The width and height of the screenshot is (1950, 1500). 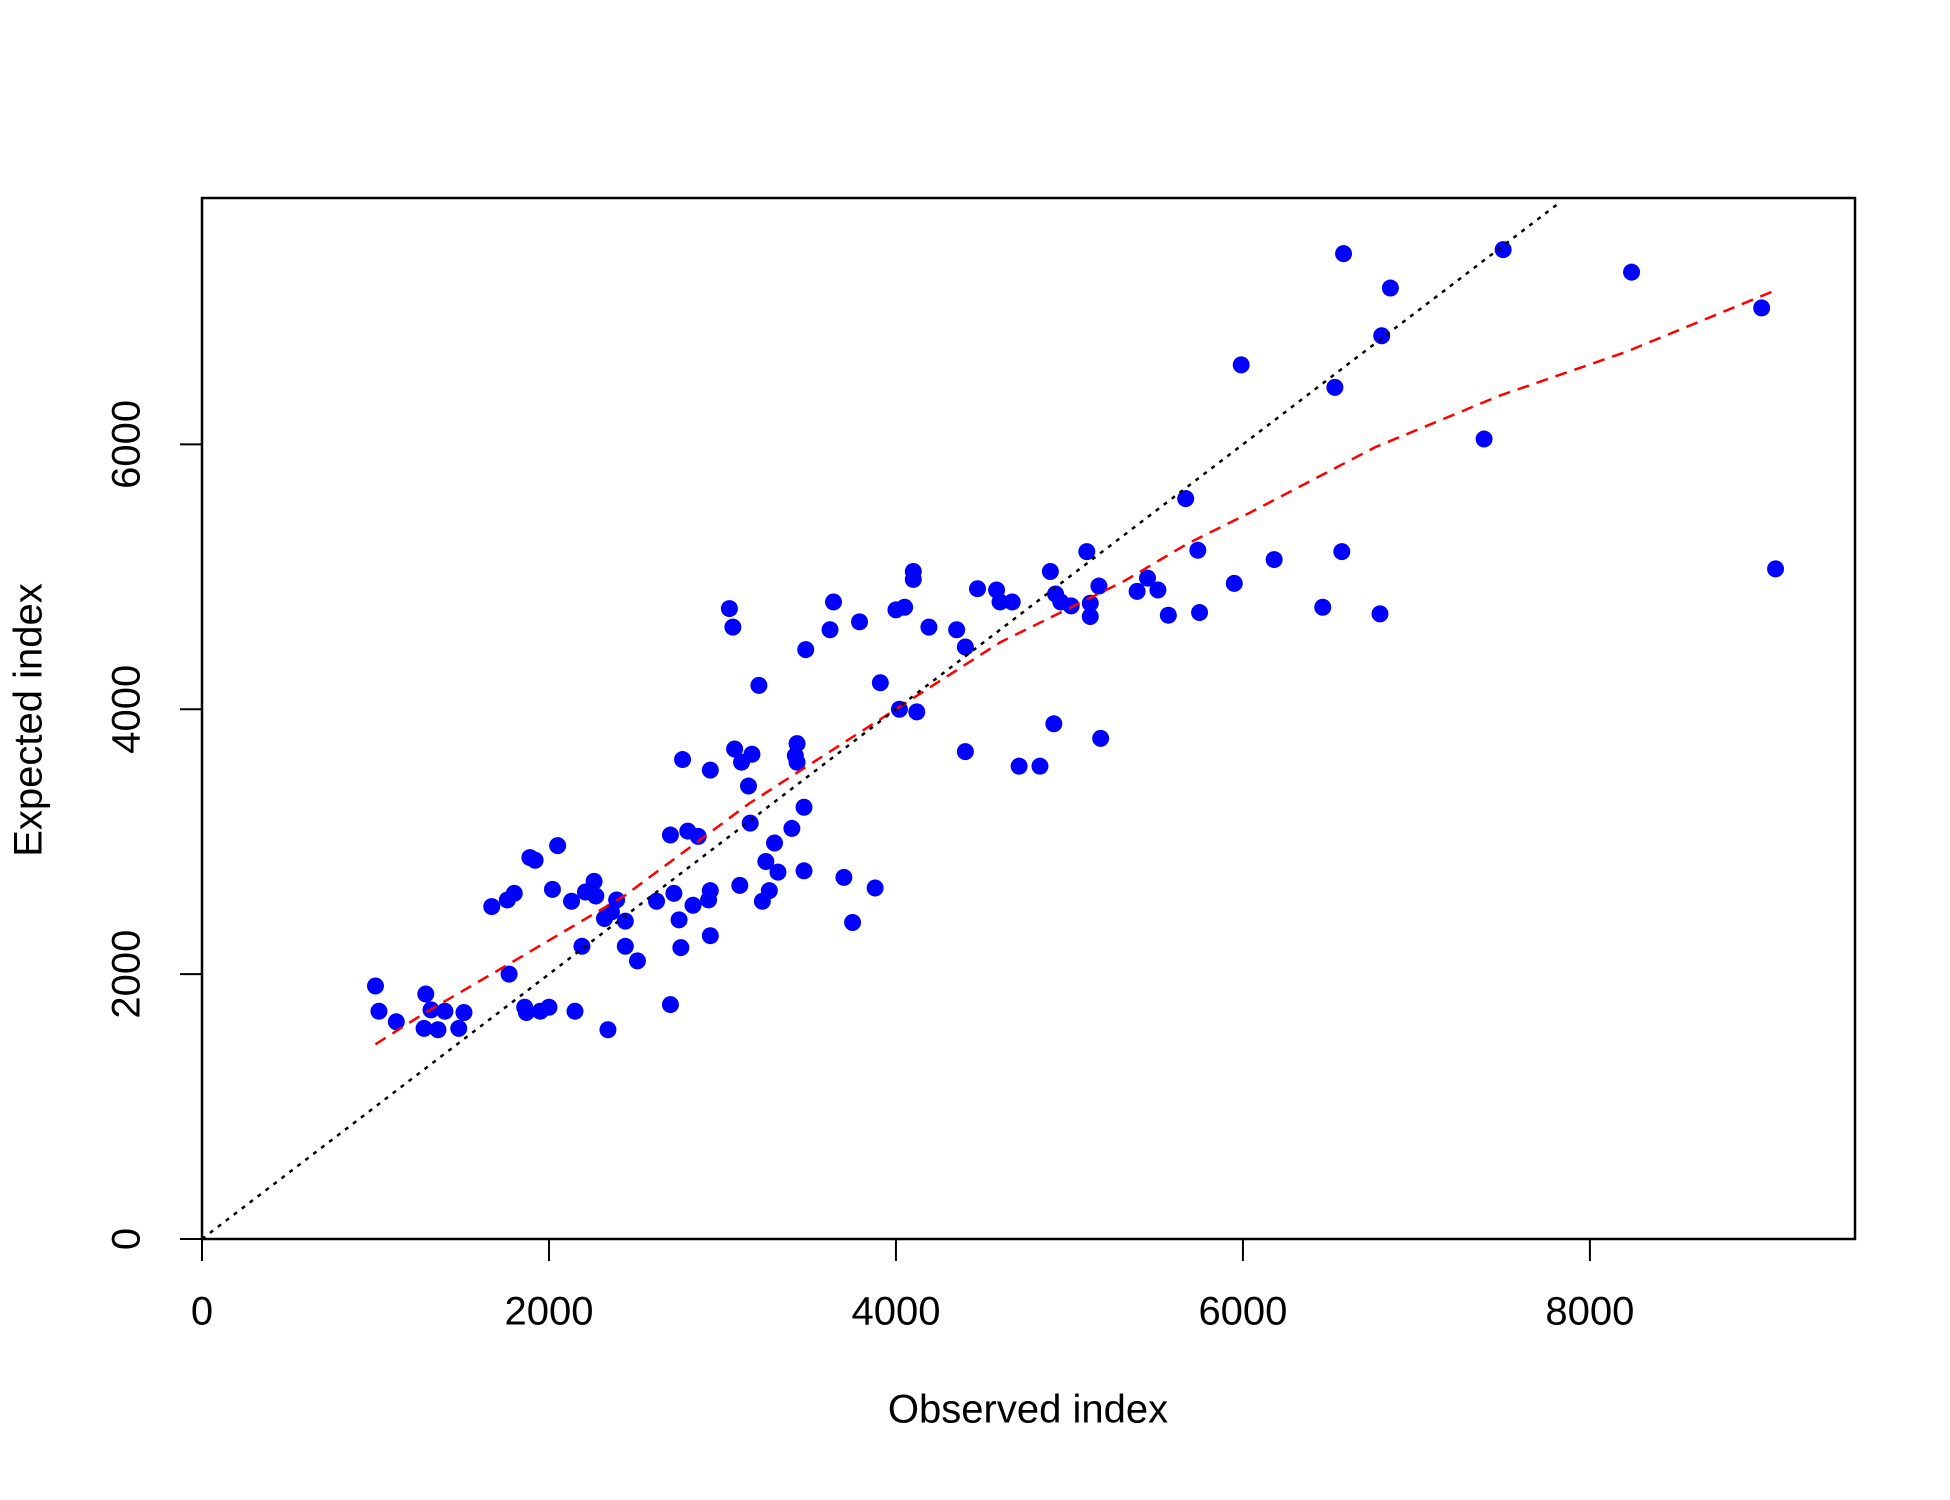 What do you see at coordinates (127, 974) in the screenshot?
I see `y-tick-label: 2000` at bounding box center [127, 974].